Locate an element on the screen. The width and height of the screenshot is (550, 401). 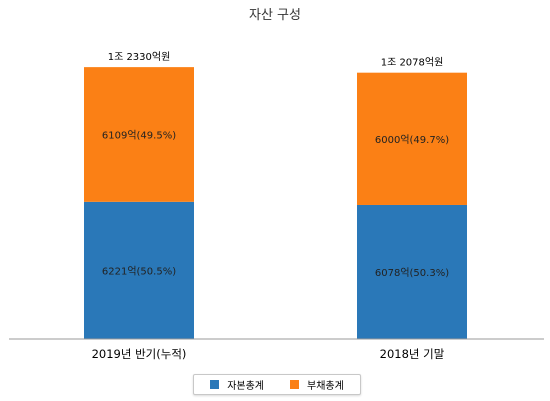
category-label-2018-end: 2018년 기말 is located at coordinates (412, 354).